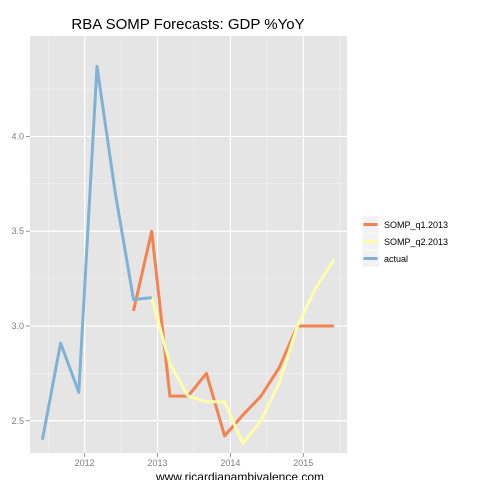  I want to click on y-axis: 2.5 3.0 3.5 4.0, so click(20, 278).